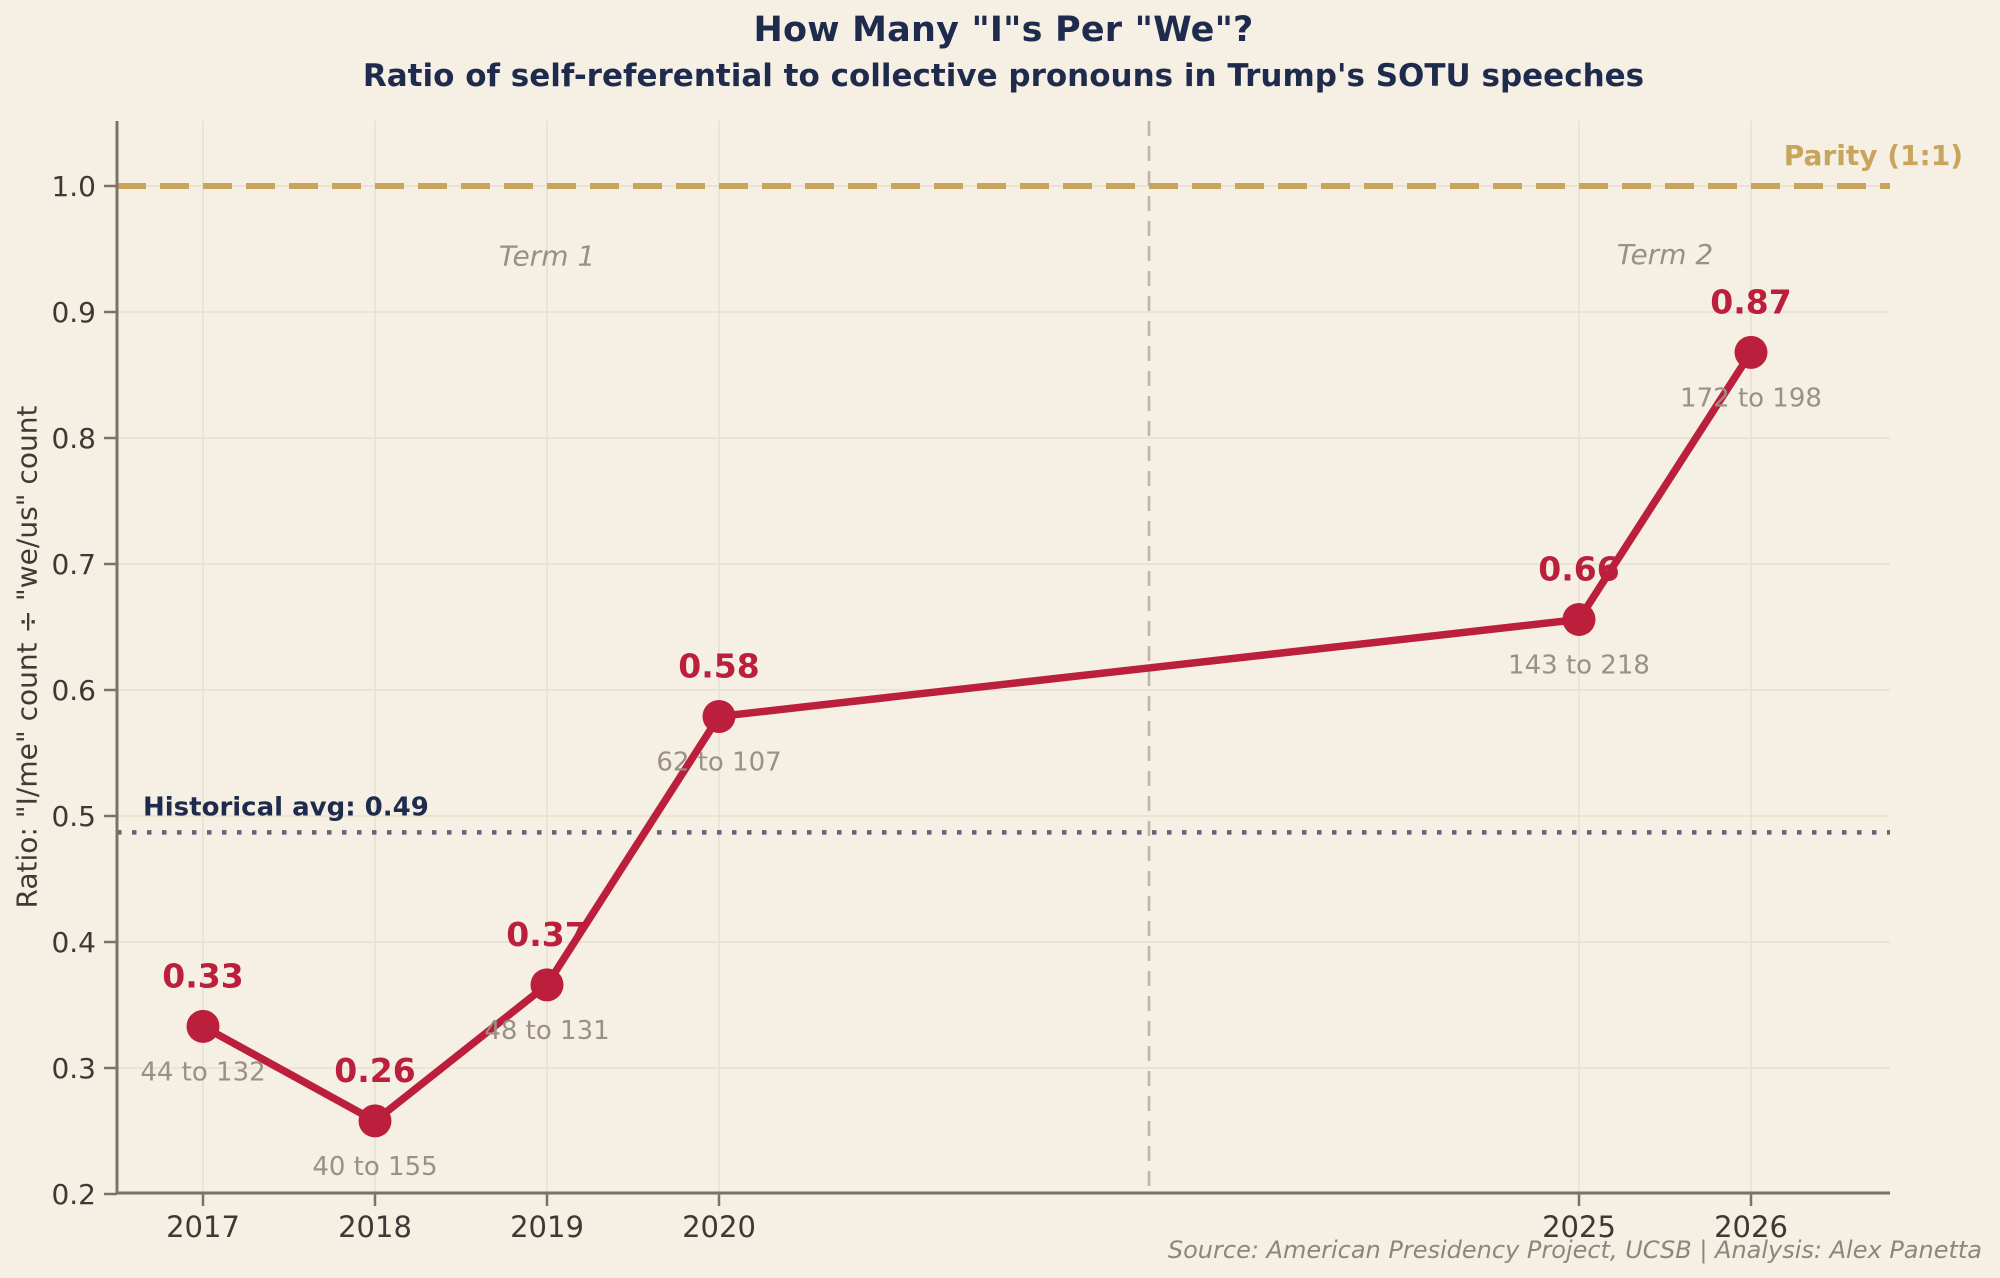  I want to click on term-annotation: Term 2, so click(1665, 254).